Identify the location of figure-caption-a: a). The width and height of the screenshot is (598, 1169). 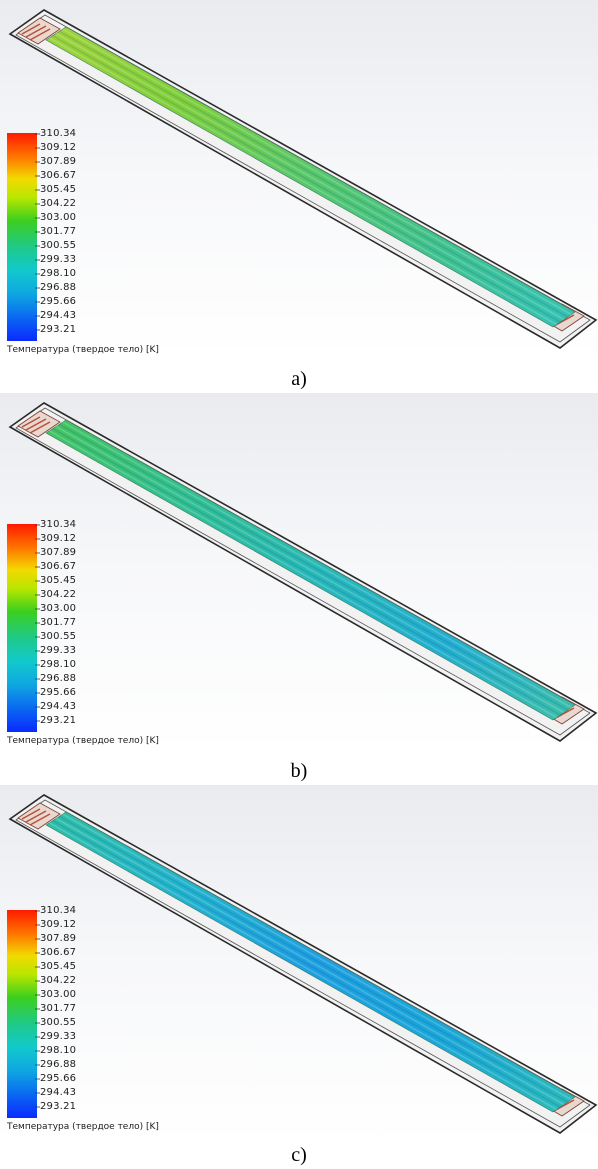
(299, 379).